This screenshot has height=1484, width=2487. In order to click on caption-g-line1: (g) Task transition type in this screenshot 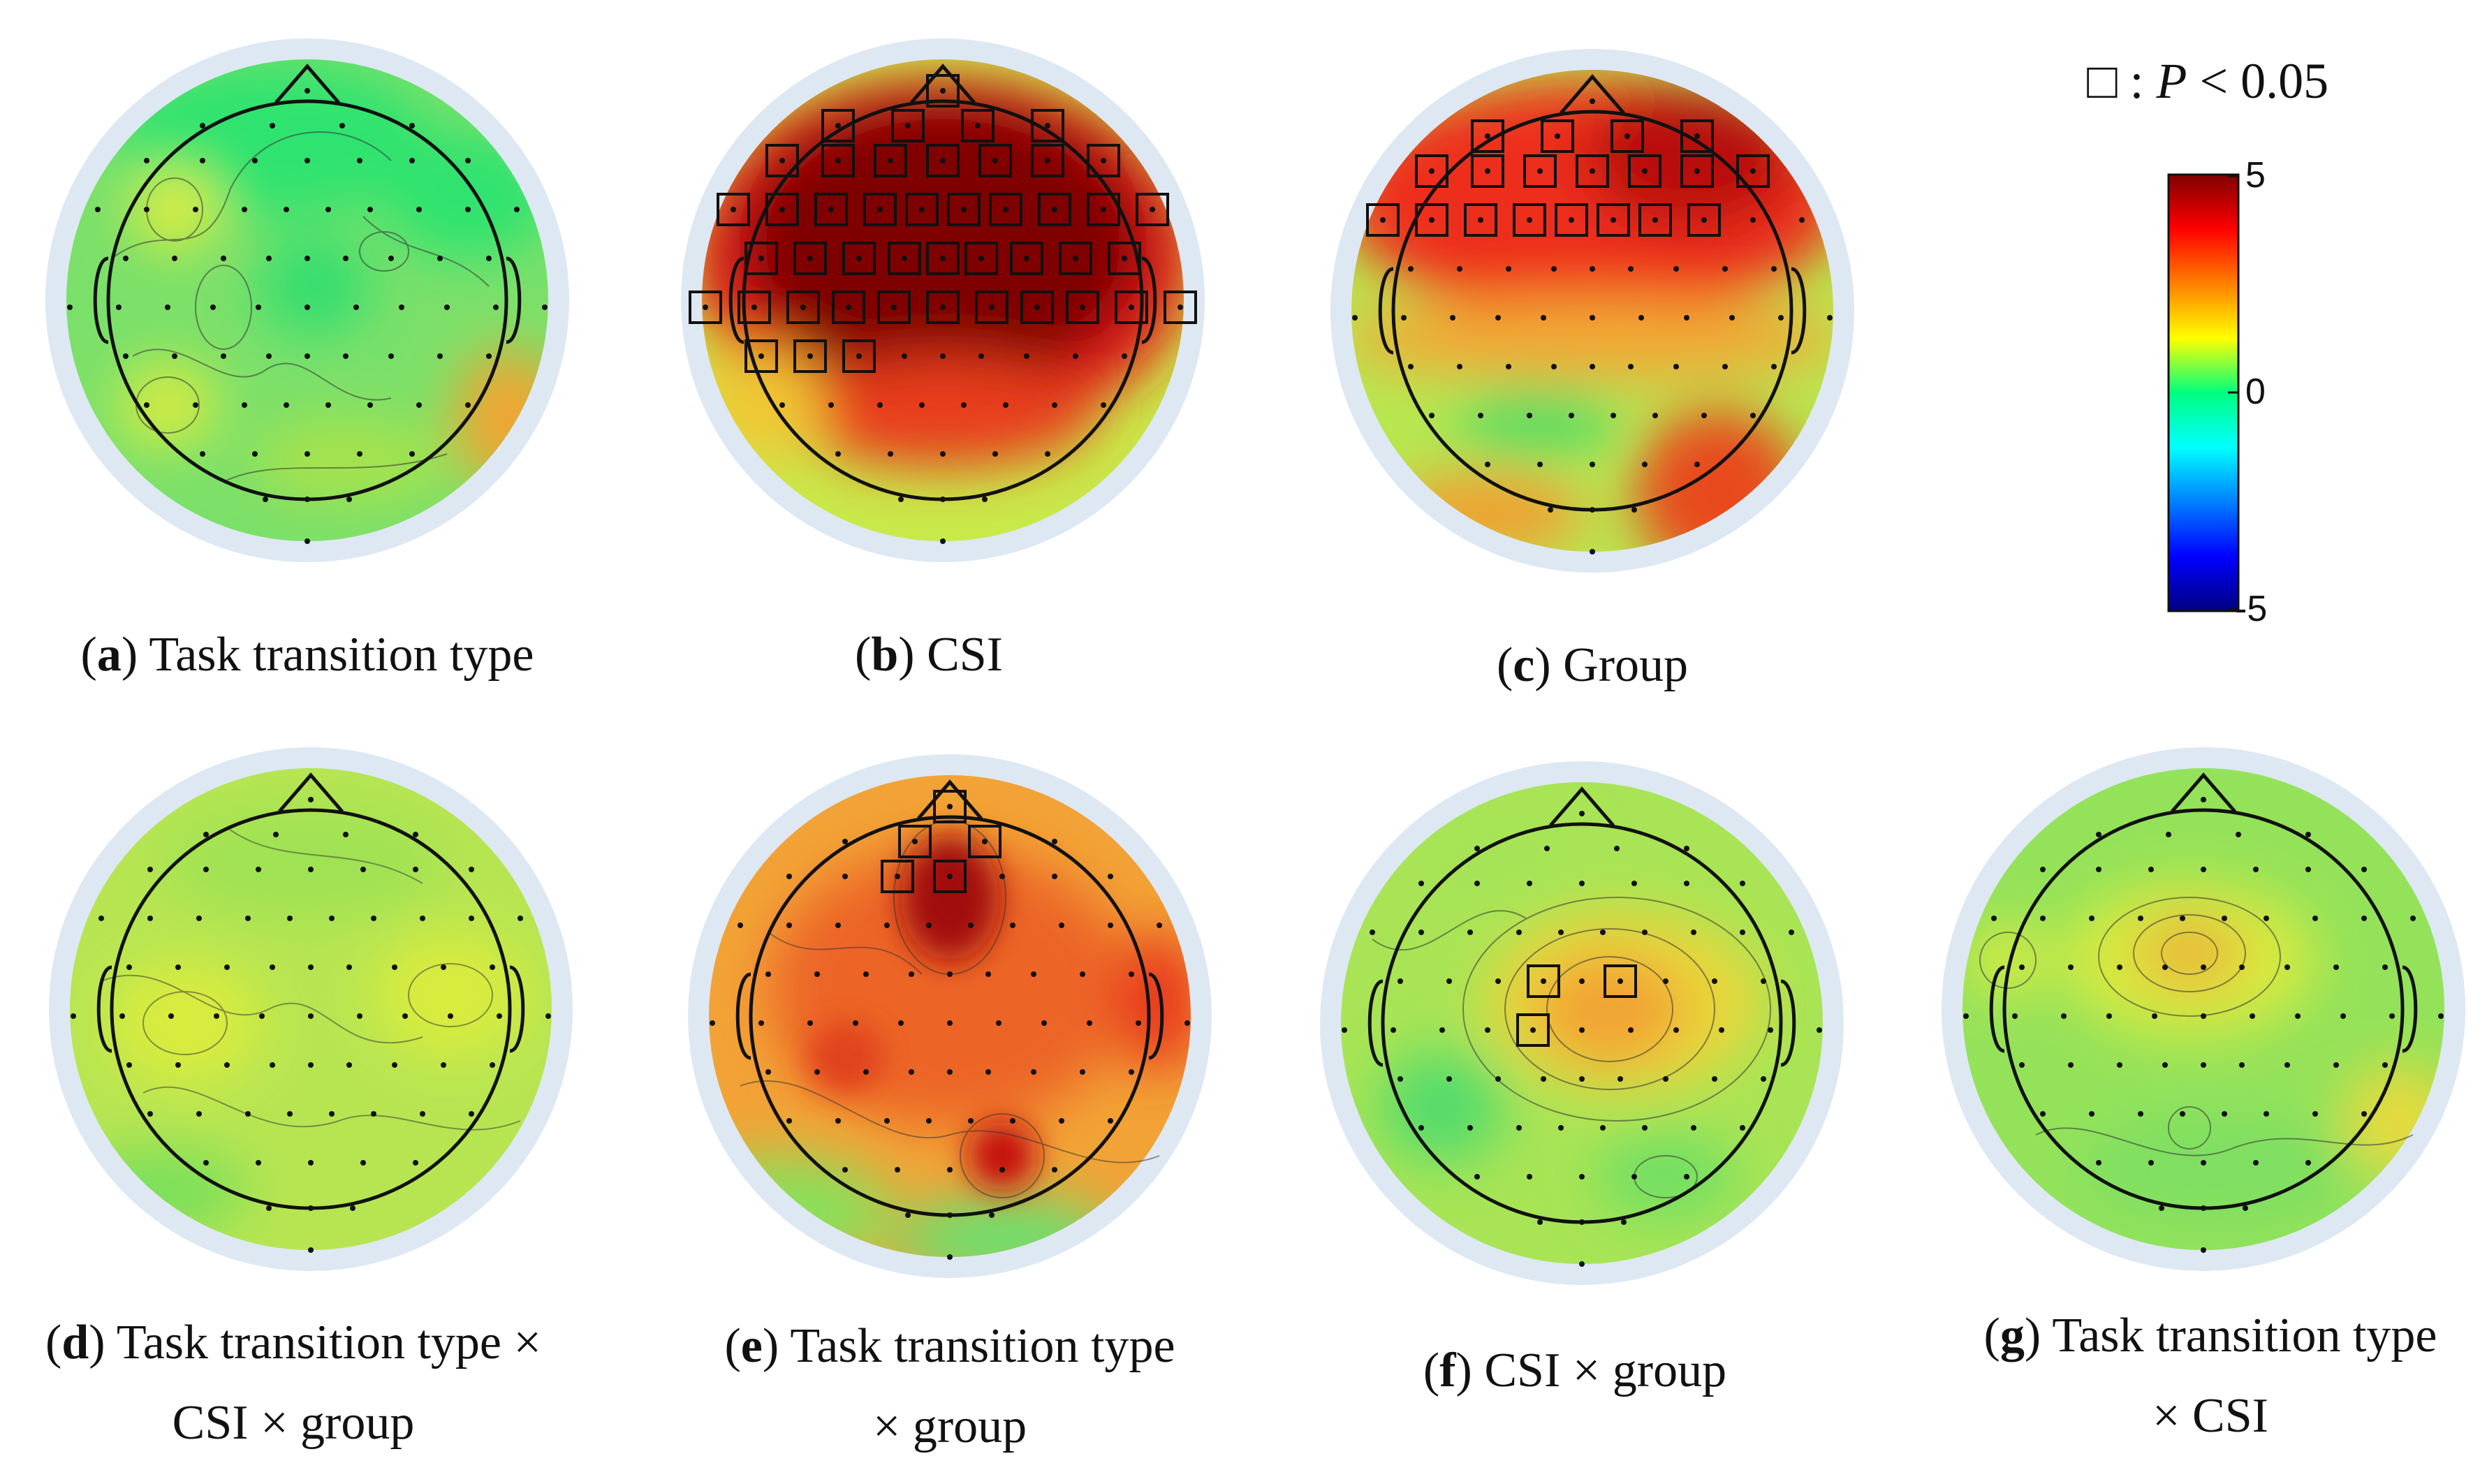, I will do `click(2210, 1335)`.